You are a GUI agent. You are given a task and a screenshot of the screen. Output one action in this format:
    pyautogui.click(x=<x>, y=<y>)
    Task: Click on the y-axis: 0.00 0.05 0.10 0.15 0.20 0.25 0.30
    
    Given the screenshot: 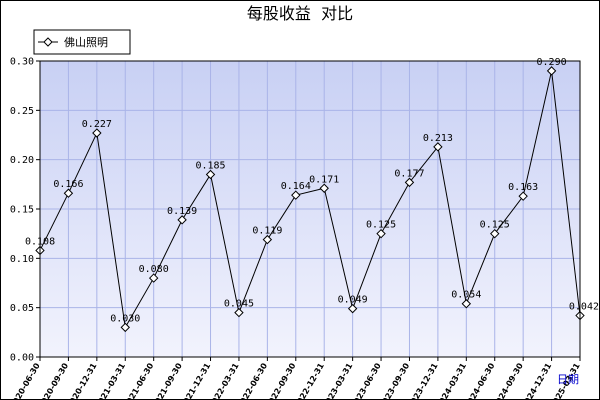 What is the action you would take?
    pyautogui.click(x=25, y=210)
    